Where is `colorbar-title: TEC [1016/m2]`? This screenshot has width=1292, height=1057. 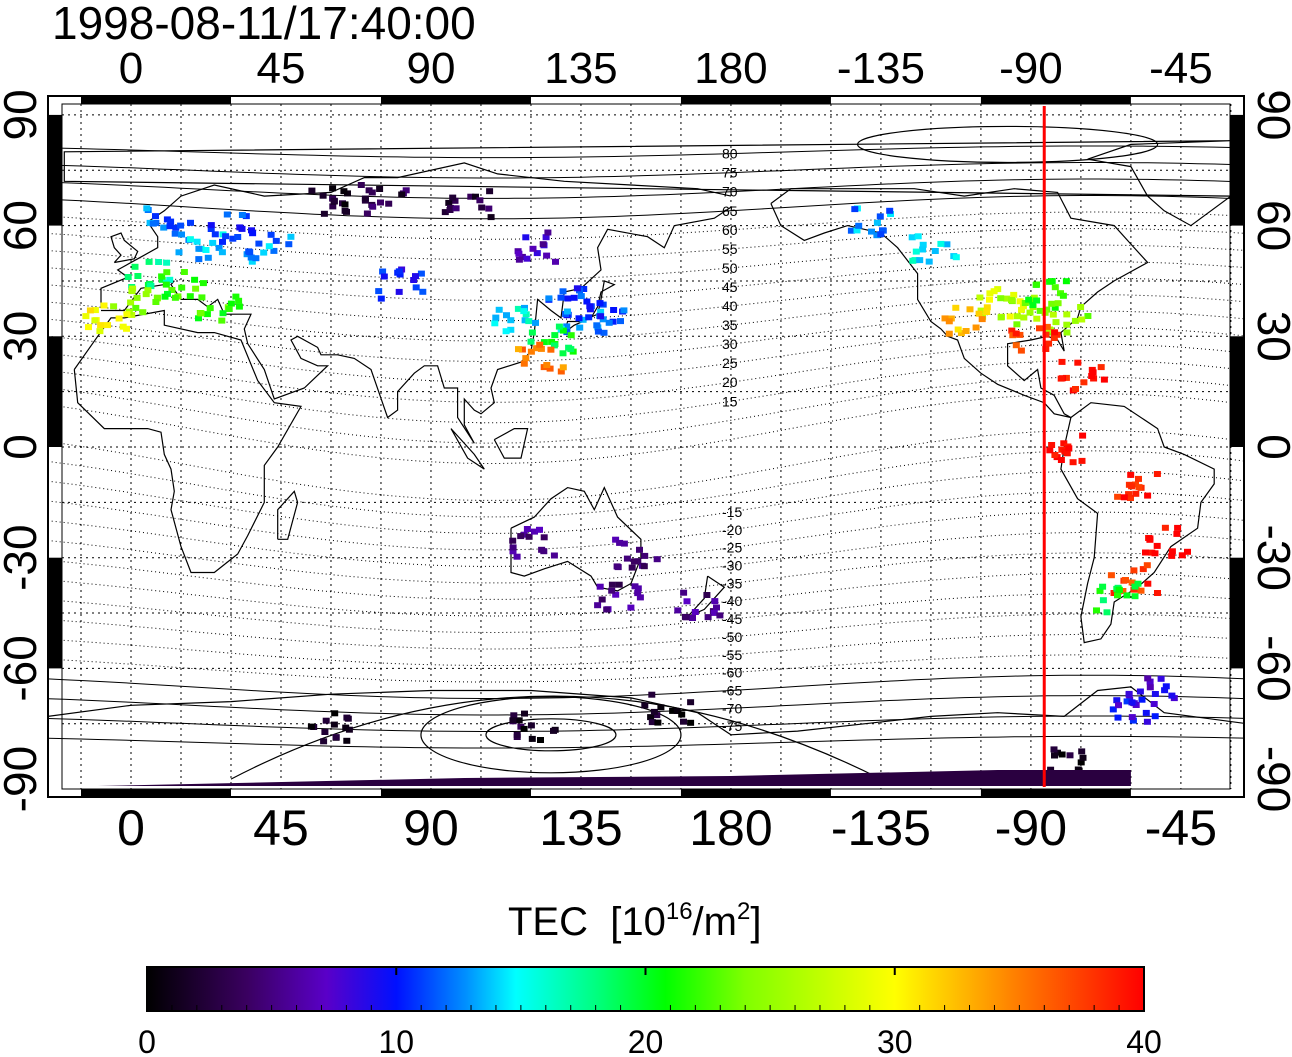
colorbar-title: TEC [1016/m2] is located at coordinates (634, 921).